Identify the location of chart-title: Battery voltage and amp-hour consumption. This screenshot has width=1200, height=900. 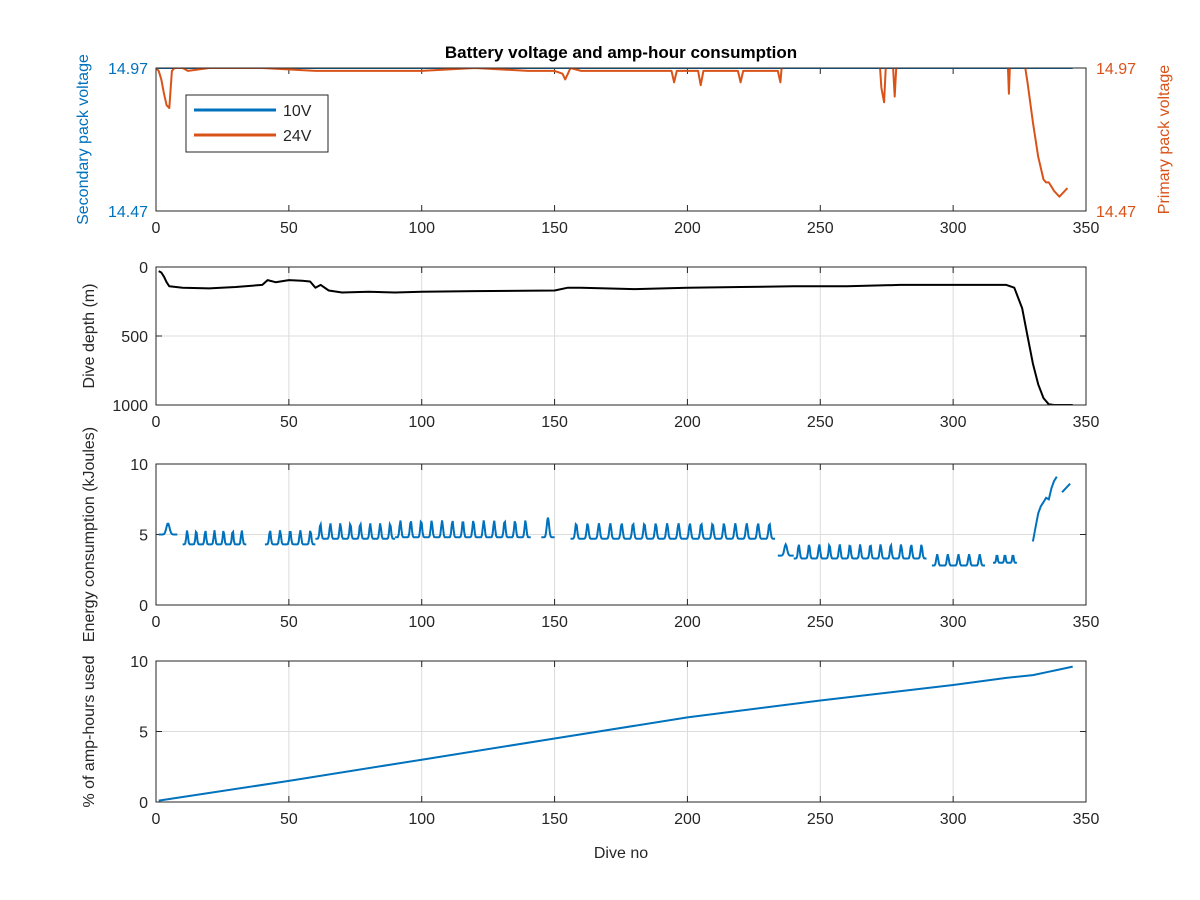
(621, 52).